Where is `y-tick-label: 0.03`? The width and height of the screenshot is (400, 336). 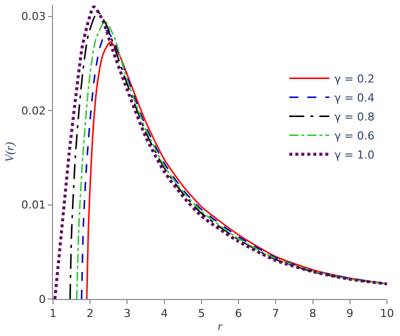
y-tick-label: 0.03 is located at coordinates (33, 17).